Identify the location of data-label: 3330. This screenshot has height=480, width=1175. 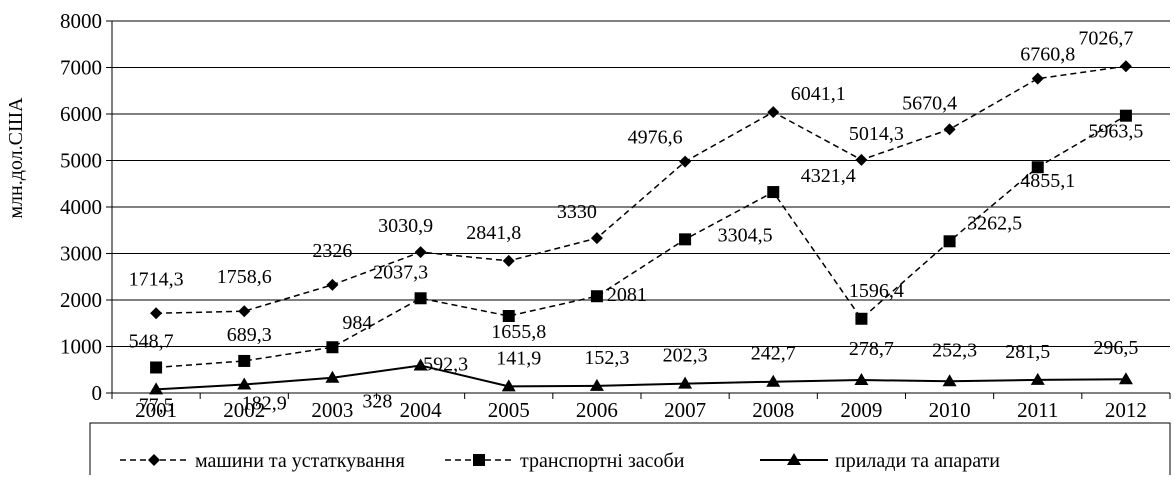
(577, 212).